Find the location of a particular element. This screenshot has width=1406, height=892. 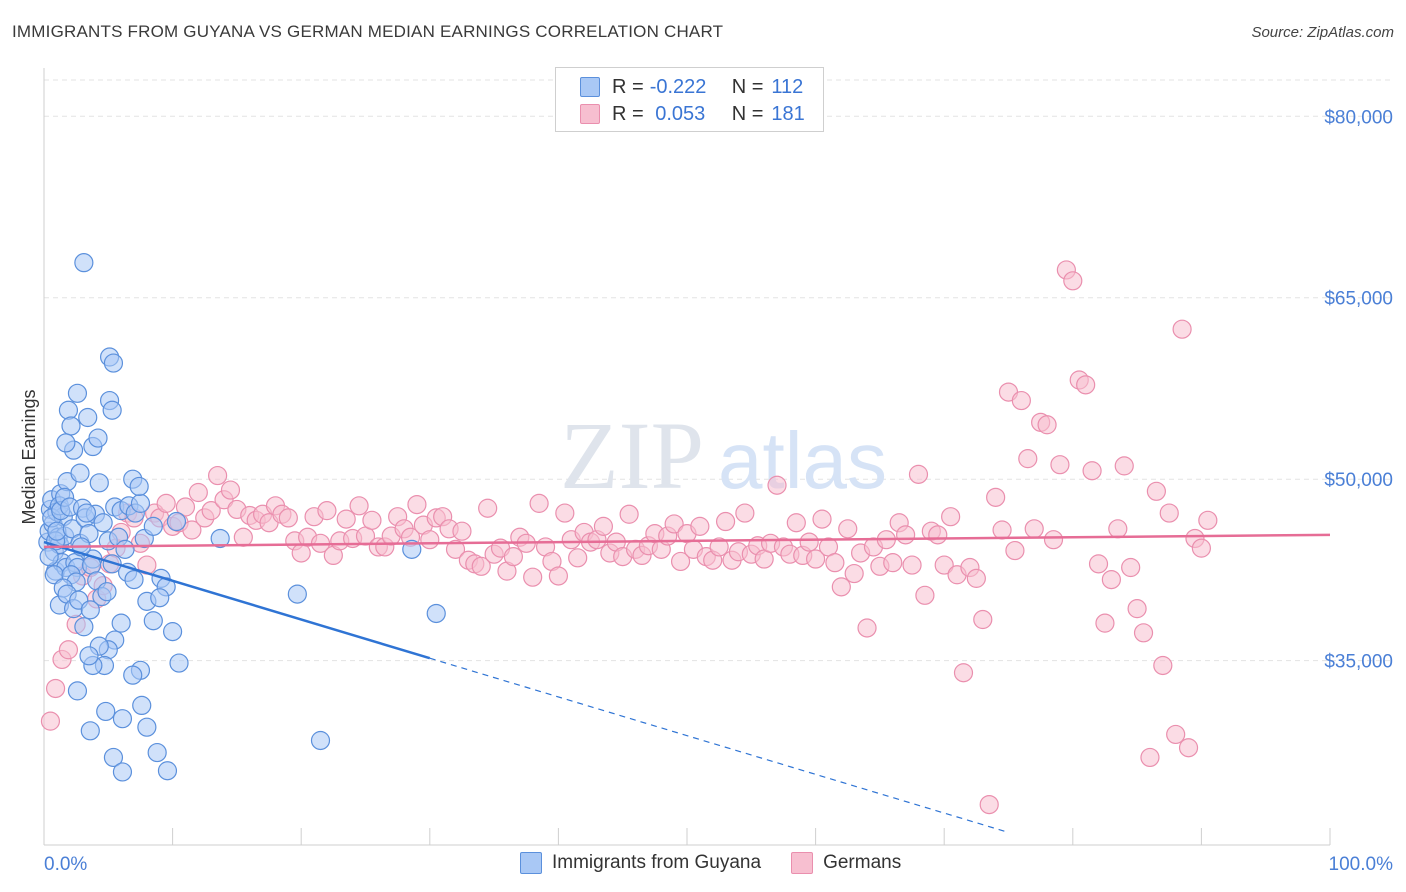

y-tick-label: $50,000 is located at coordinates (1358, 480).